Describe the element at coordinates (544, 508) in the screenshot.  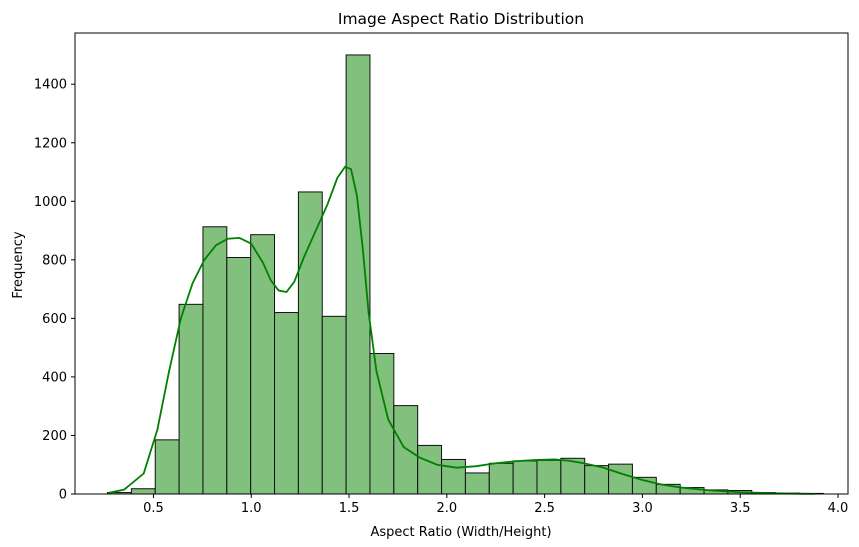
I see `x-tick-label: 2.5` at that location.